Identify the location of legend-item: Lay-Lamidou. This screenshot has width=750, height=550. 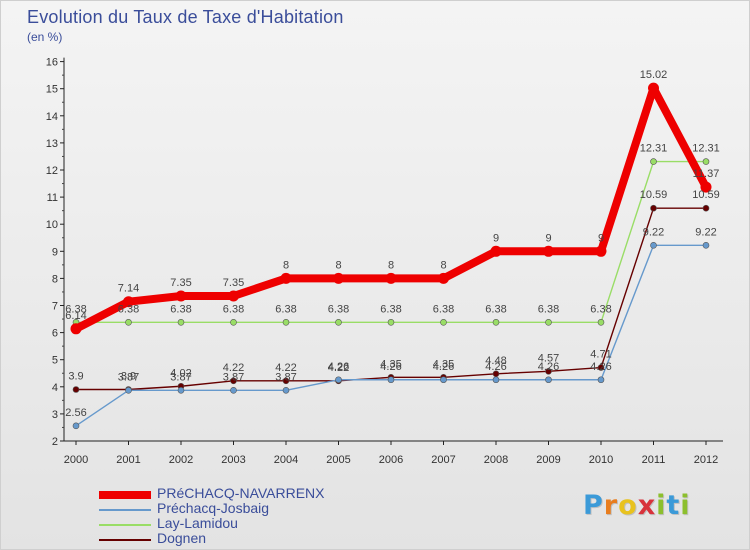
(229, 523).